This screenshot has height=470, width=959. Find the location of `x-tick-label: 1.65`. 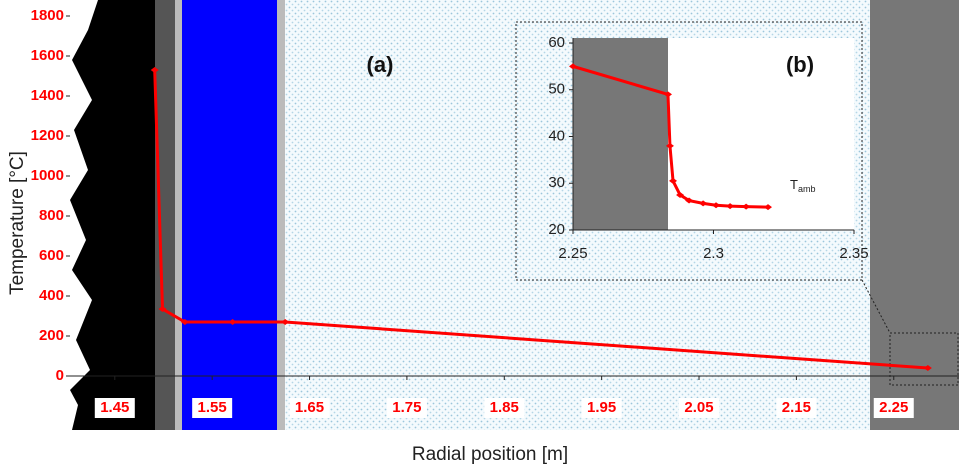

x-tick-label: 1.65 is located at coordinates (309, 407).